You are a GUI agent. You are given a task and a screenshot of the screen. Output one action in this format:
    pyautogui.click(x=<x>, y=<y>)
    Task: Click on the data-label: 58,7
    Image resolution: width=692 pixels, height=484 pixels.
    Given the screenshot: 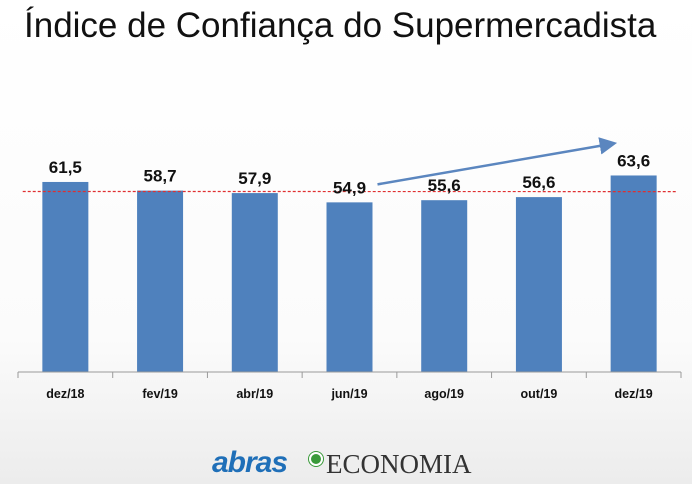 What is the action you would take?
    pyautogui.click(x=160, y=176)
    